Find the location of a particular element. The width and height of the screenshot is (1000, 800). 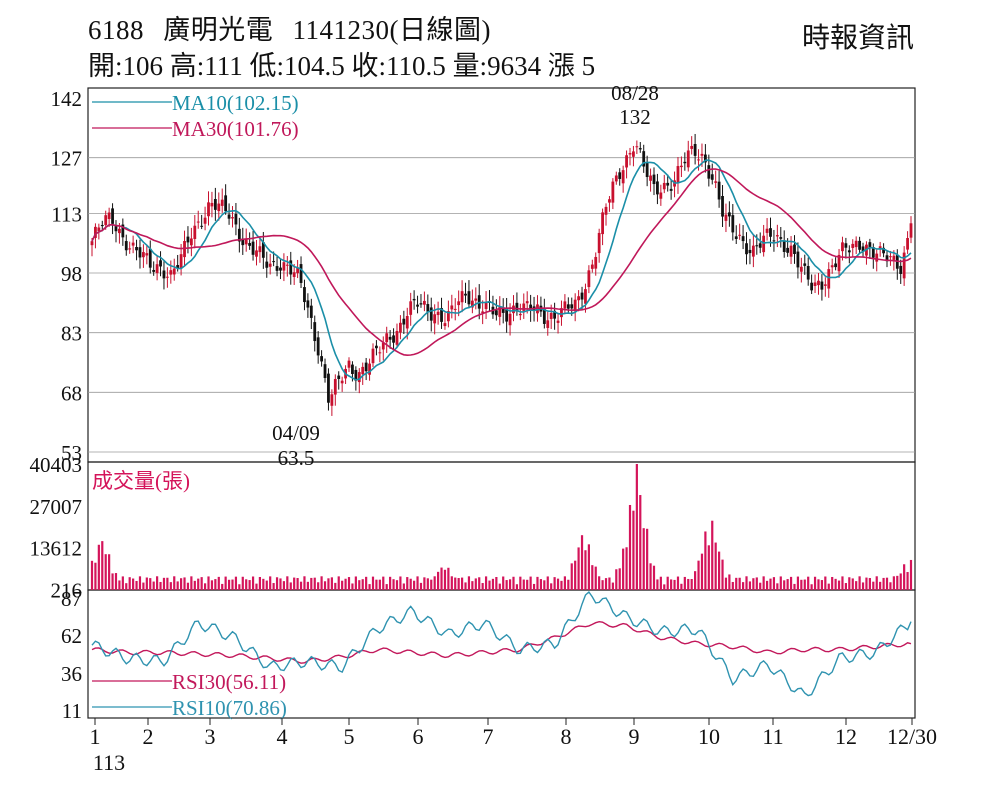

legend-label: MA30(101.76) is located at coordinates (235, 129).